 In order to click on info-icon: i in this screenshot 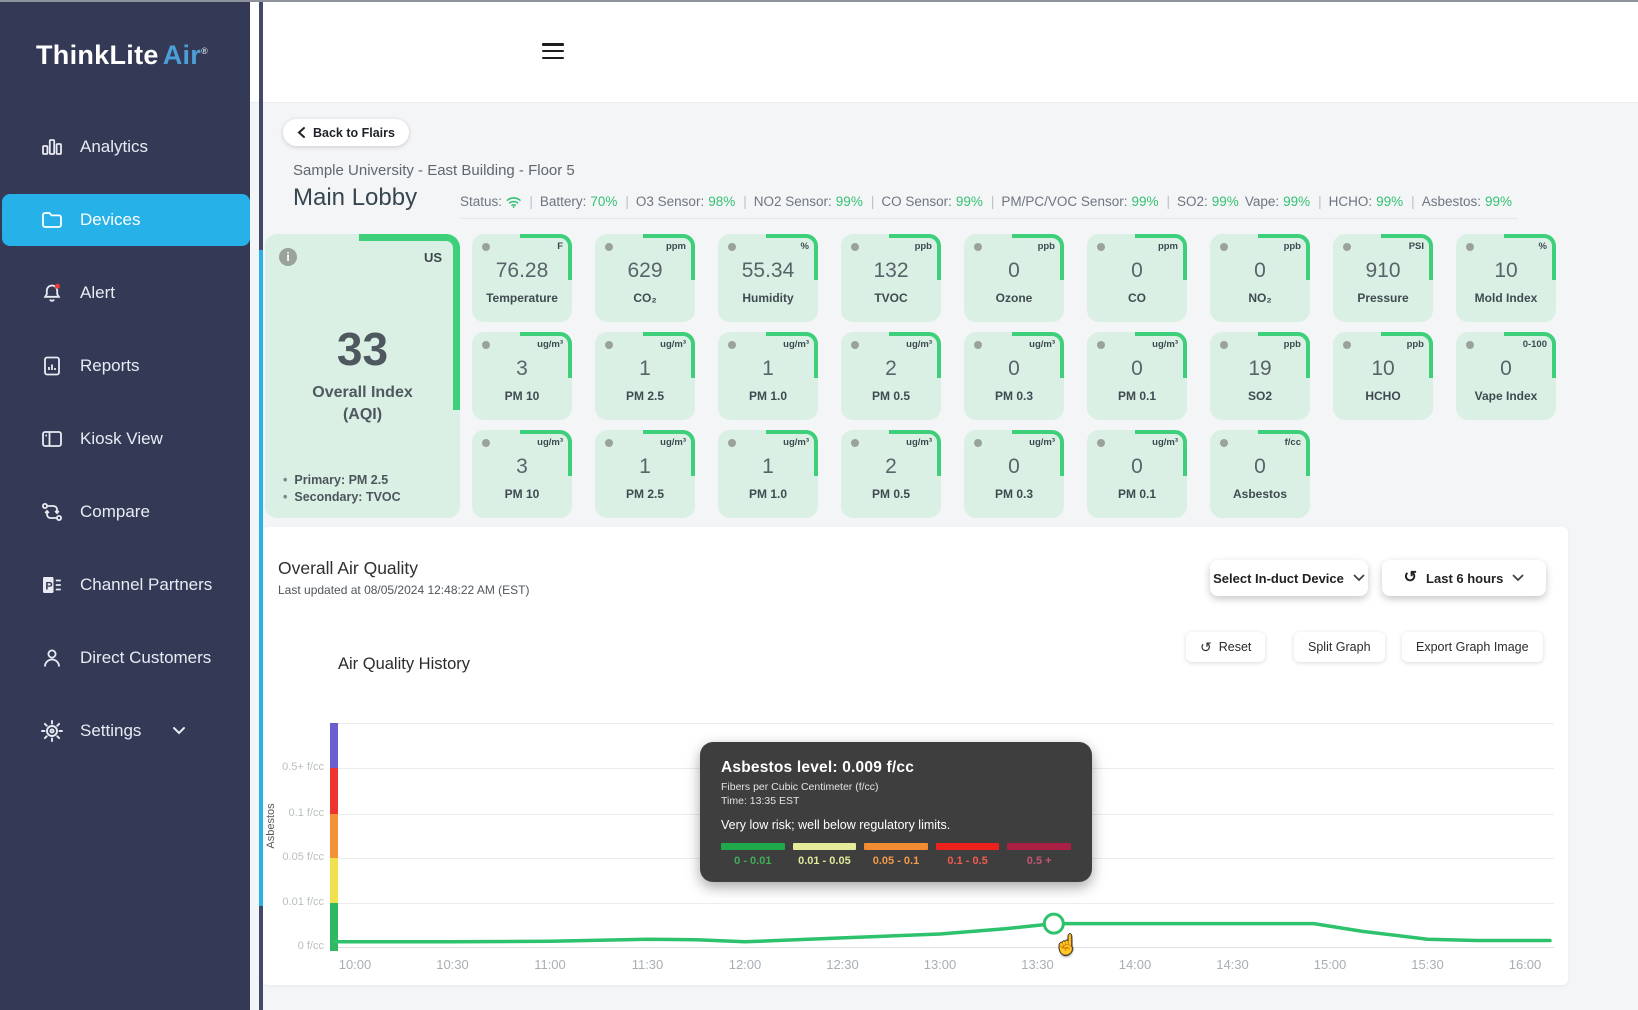, I will do `click(288, 257)`.